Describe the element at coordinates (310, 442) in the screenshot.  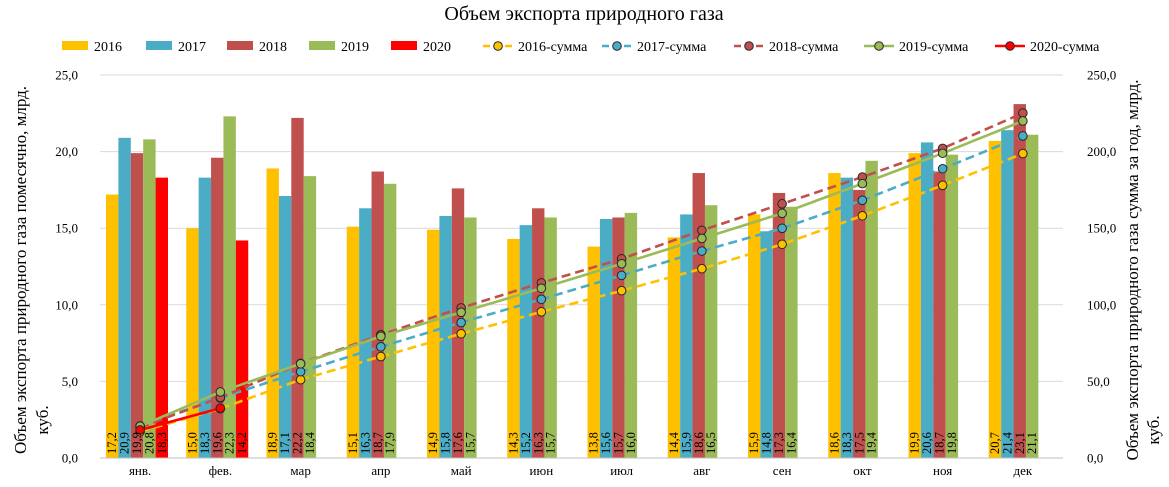
I see `bar-value-label: 18,4` at that location.